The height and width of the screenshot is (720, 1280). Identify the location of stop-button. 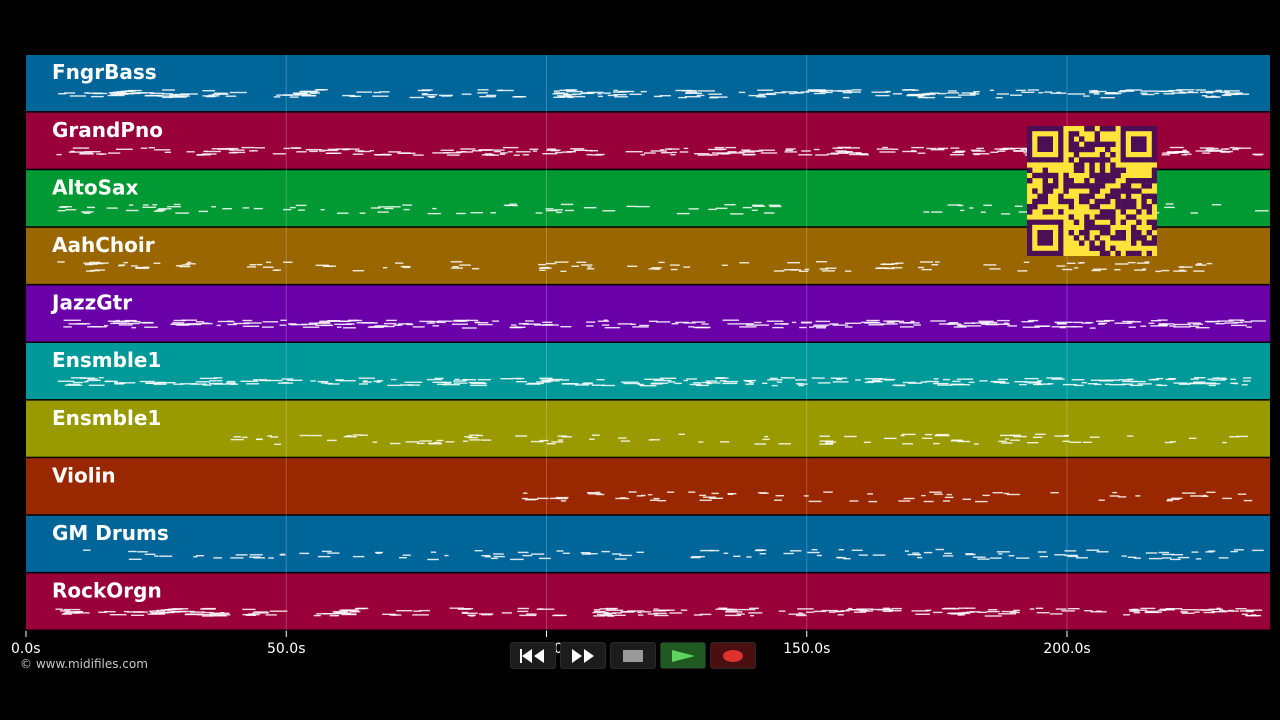
(633, 655).